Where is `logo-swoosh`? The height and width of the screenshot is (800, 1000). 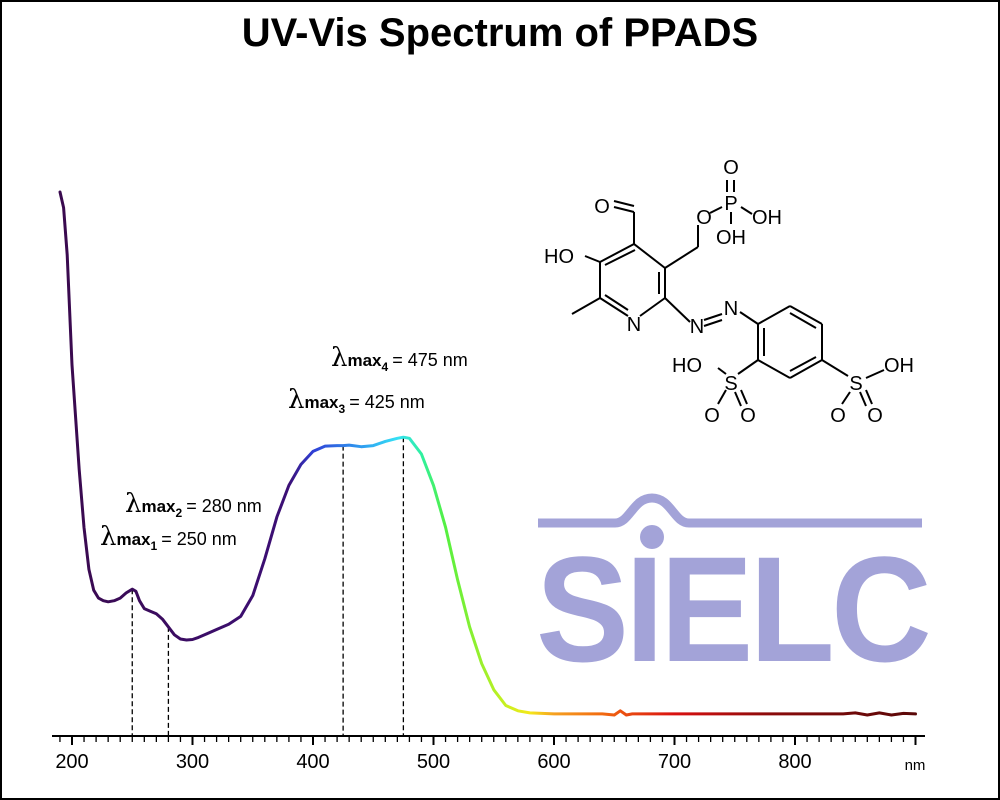
logo-swoosh is located at coordinates (730, 510).